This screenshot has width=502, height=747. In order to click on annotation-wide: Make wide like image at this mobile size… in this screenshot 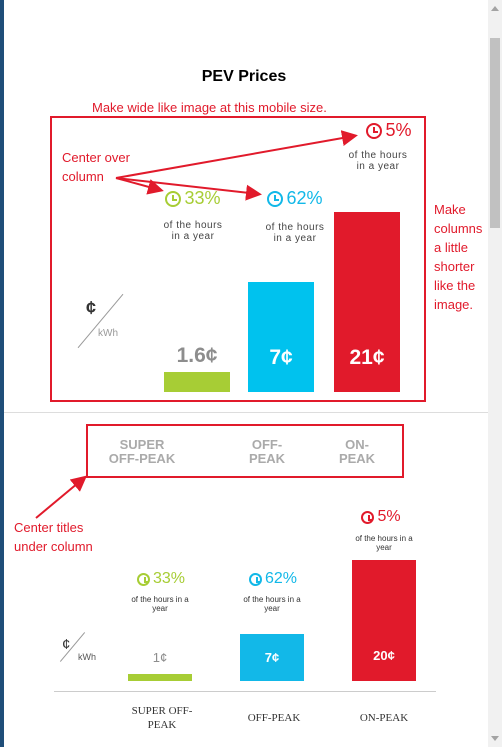, I will do `click(209, 107)`.